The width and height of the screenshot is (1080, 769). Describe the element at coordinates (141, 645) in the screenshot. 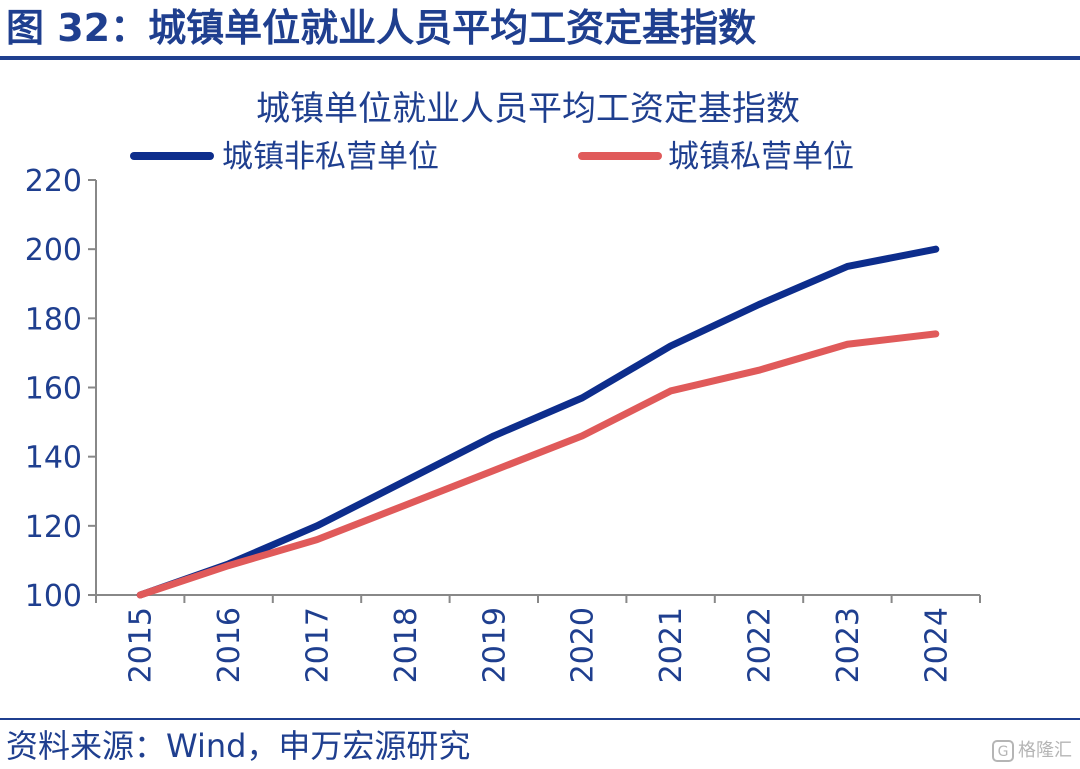

I see `x-tick-label-2015: 2015` at that location.